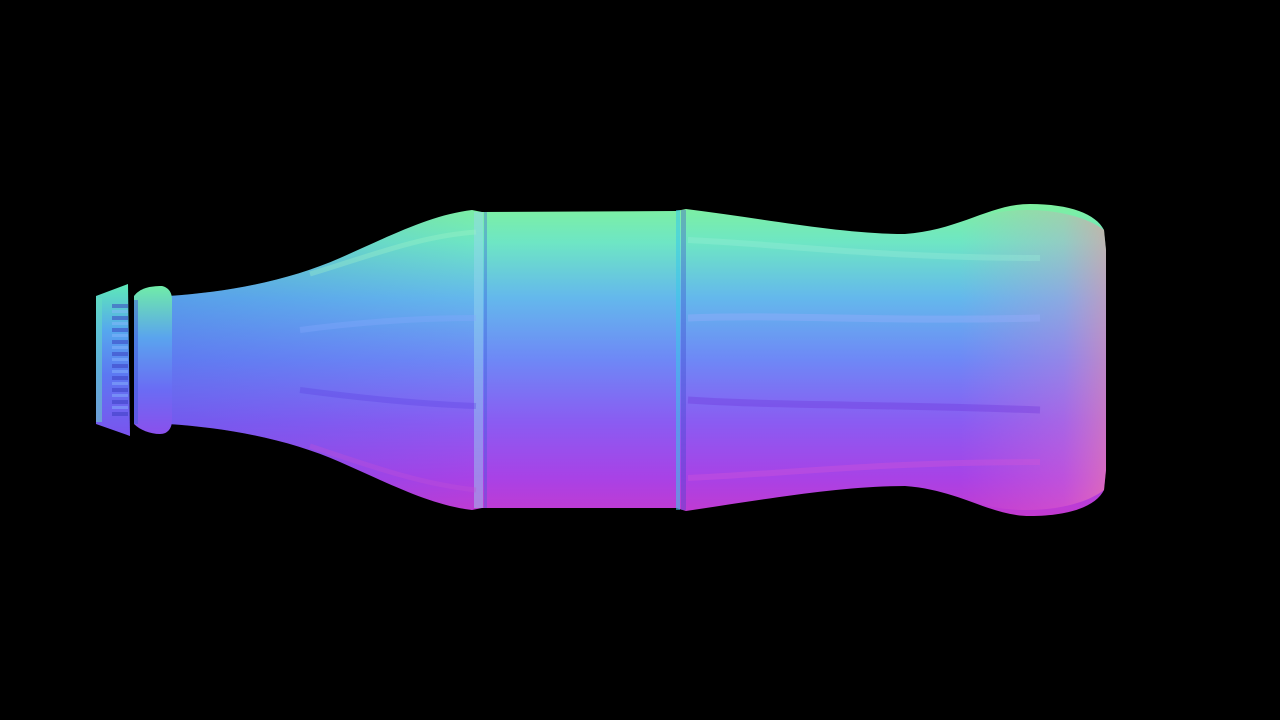 The image size is (1280, 720). What do you see at coordinates (478, 360) in the screenshot?
I see `label-ridge-left` at bounding box center [478, 360].